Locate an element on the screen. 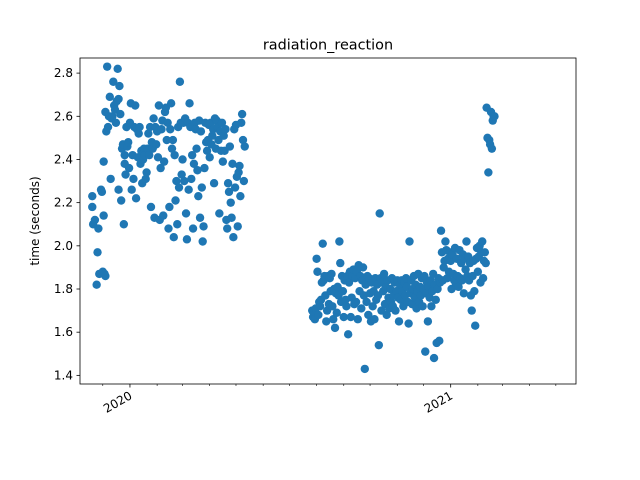  y-tick-label: 2.6 is located at coordinates (63, 116).